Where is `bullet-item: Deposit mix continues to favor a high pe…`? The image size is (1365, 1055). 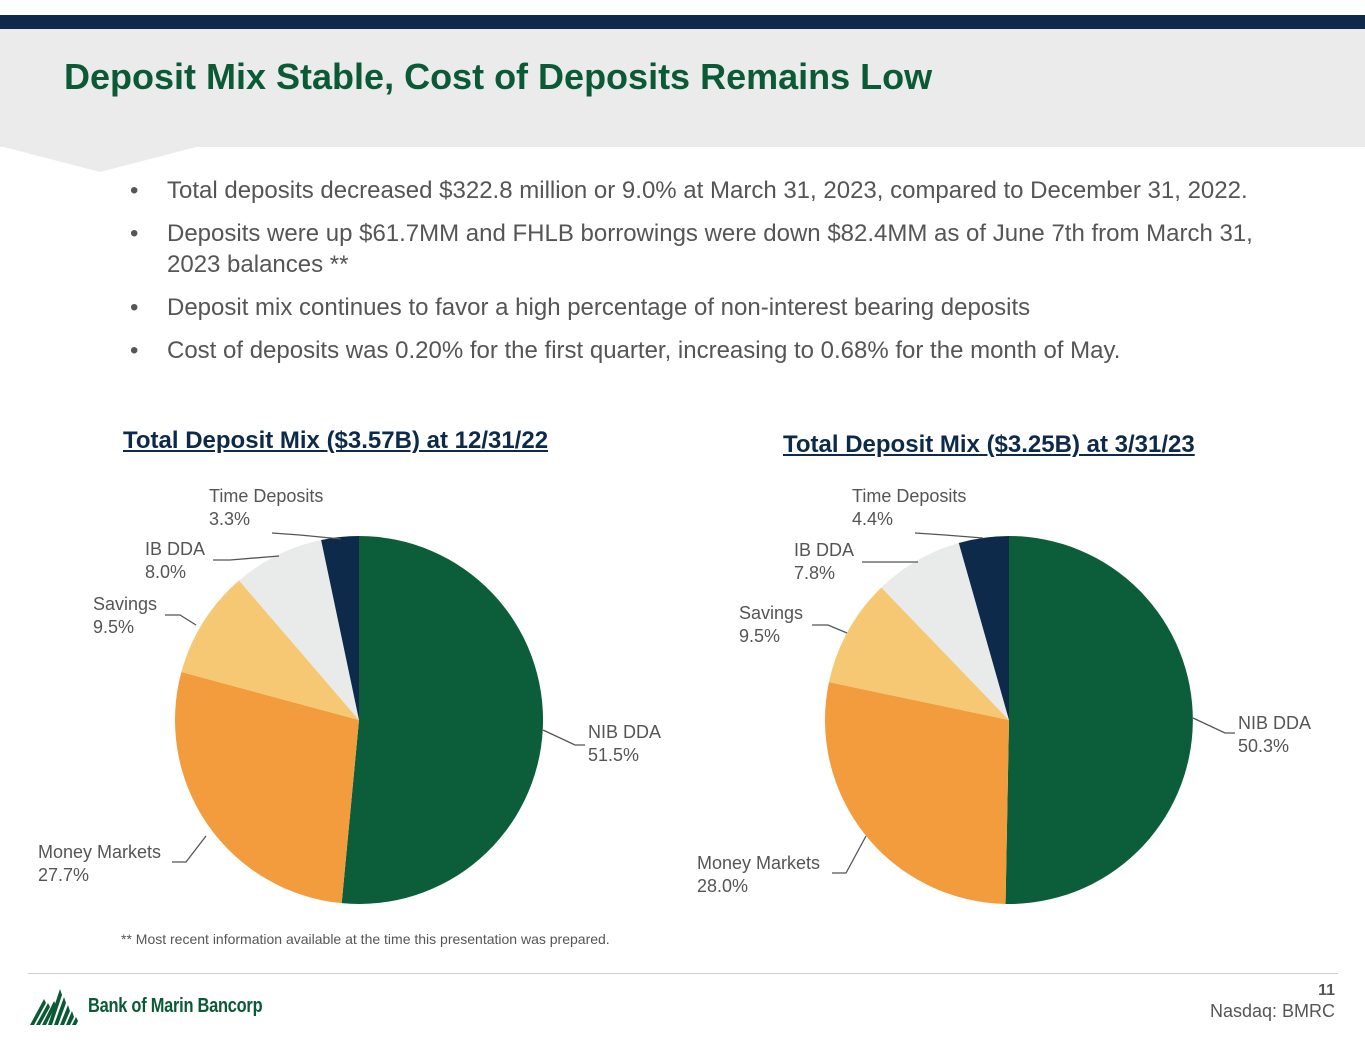
bullet-item: Deposit mix continues to favor a high pe… is located at coordinates (710, 307).